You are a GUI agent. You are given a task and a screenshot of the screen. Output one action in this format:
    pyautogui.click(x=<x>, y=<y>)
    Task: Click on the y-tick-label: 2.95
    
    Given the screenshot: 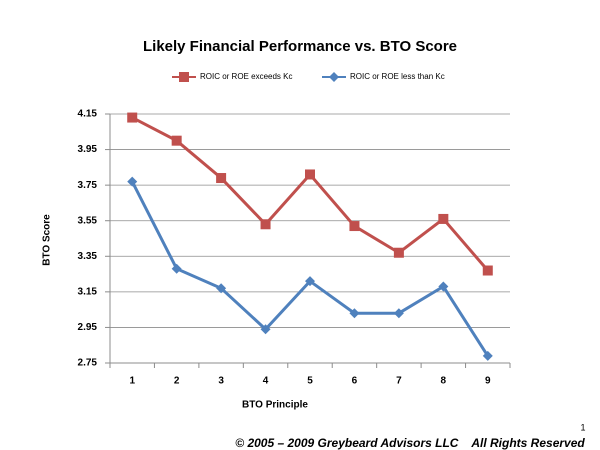 What is the action you would take?
    pyautogui.click(x=88, y=327)
    